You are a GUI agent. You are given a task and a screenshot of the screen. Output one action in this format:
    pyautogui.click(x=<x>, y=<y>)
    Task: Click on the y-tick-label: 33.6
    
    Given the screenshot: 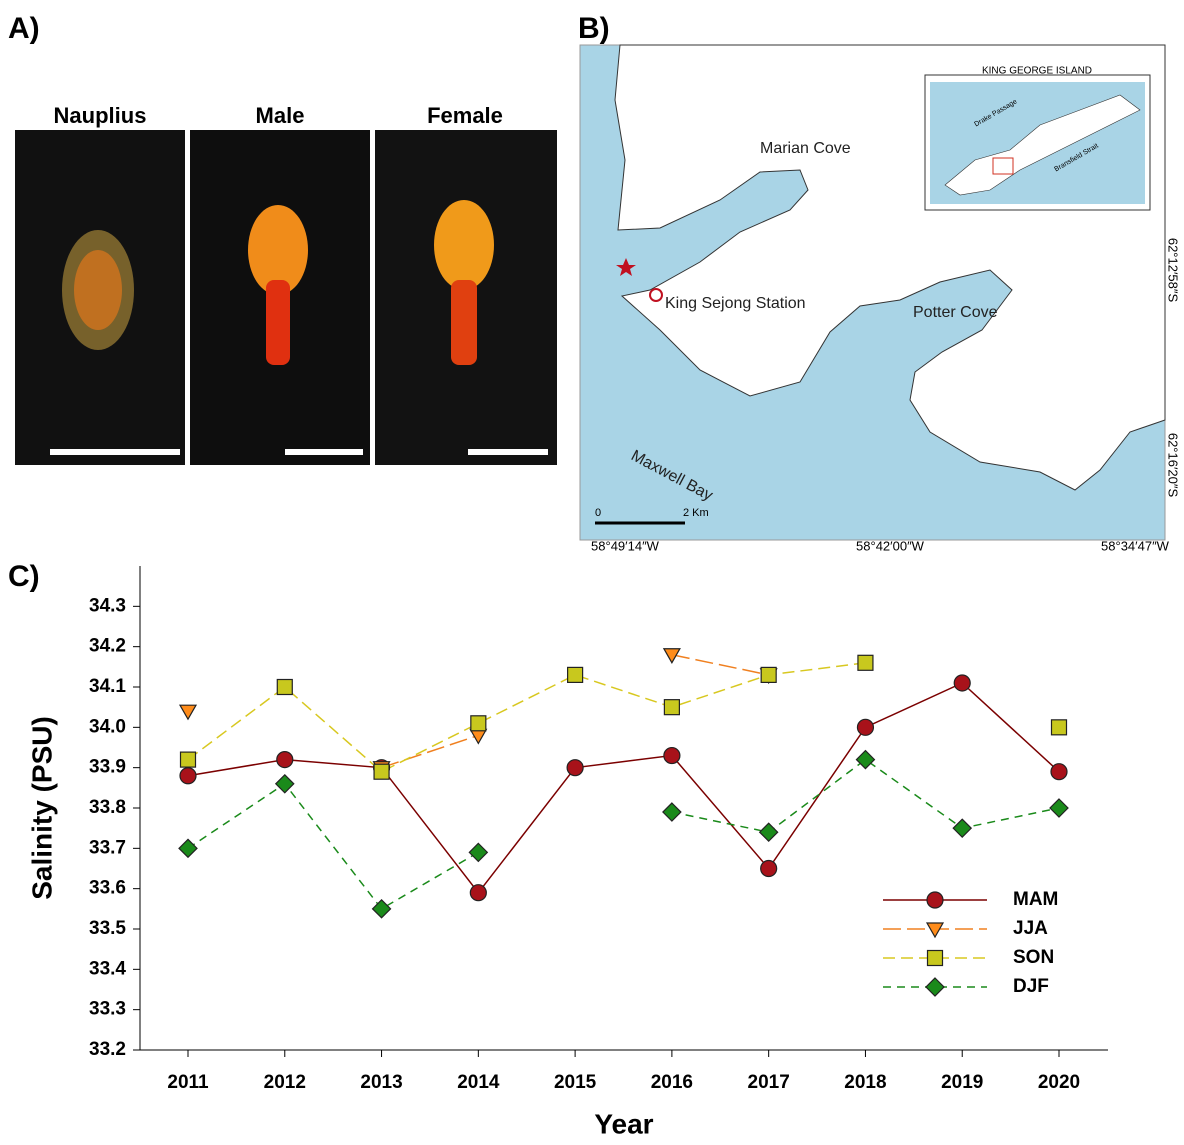 What is the action you would take?
    pyautogui.click(x=107, y=888)
    